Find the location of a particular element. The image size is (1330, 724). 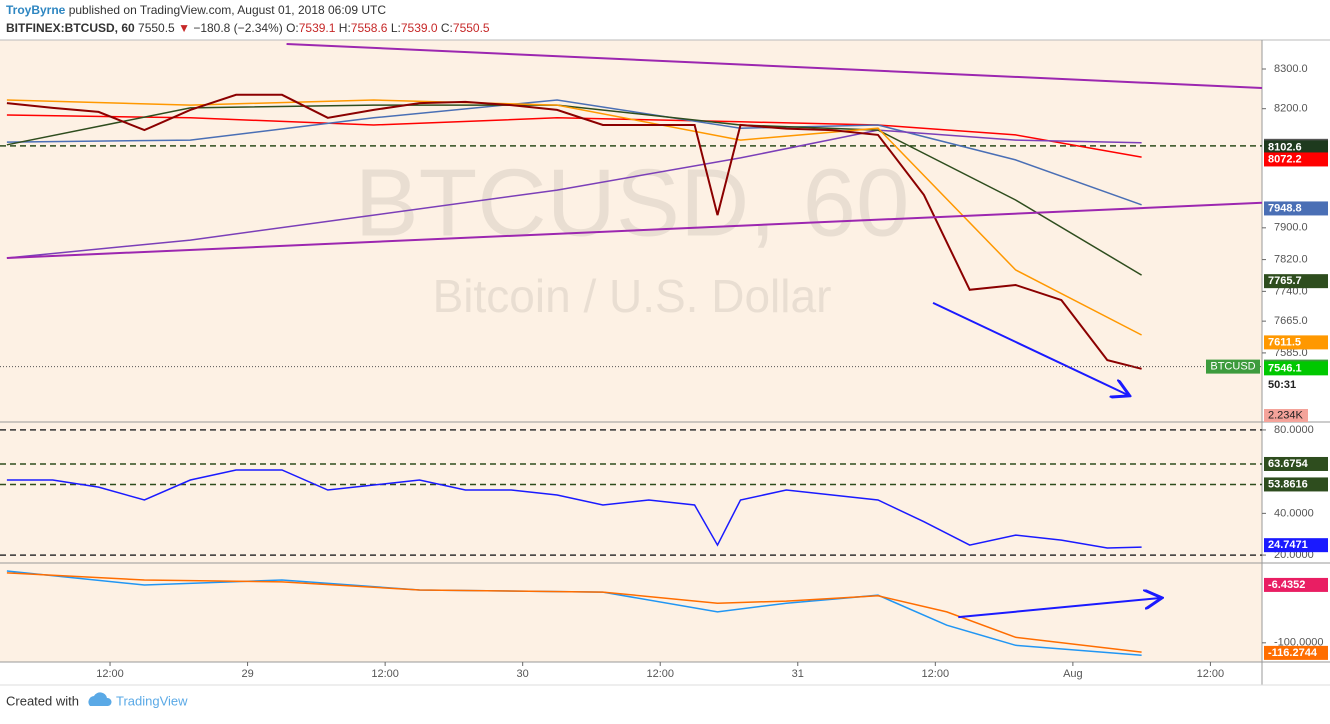

created-with: Created with is located at coordinates (42, 700).